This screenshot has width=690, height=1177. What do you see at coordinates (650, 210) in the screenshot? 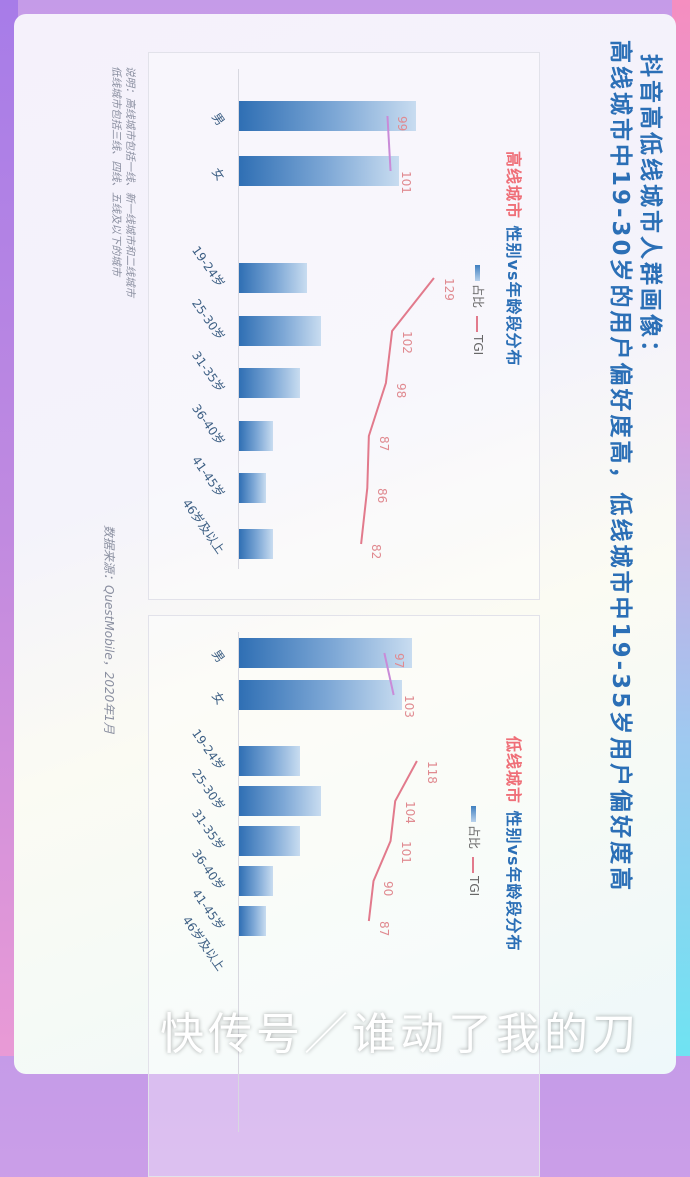
I see `title-line-1: 抖音高低线城市人群画像：` at bounding box center [650, 210].